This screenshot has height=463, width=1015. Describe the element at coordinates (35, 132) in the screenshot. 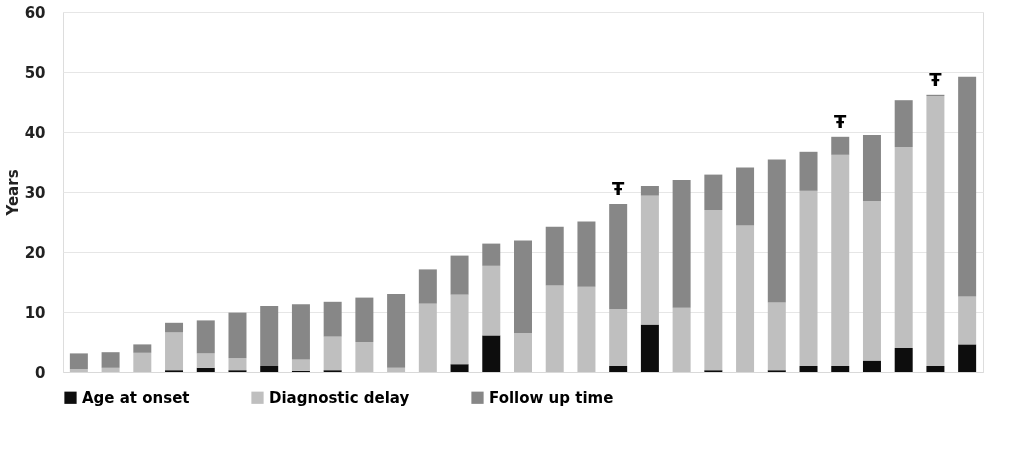

I see `y-tick-label: 40` at that location.